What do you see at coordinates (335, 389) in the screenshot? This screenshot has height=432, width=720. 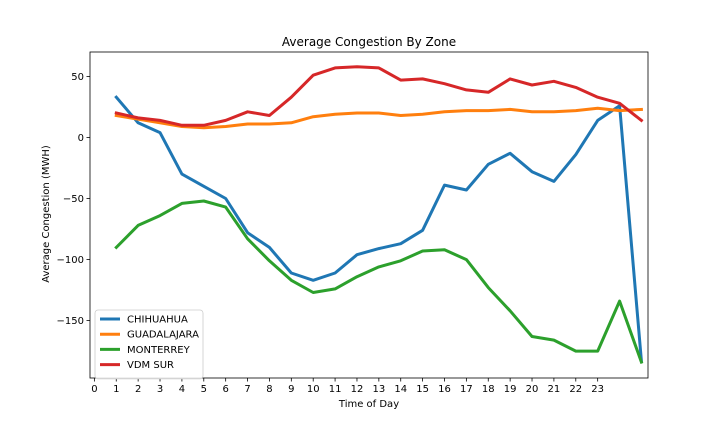 I see `x-tick-label: 11` at bounding box center [335, 389].